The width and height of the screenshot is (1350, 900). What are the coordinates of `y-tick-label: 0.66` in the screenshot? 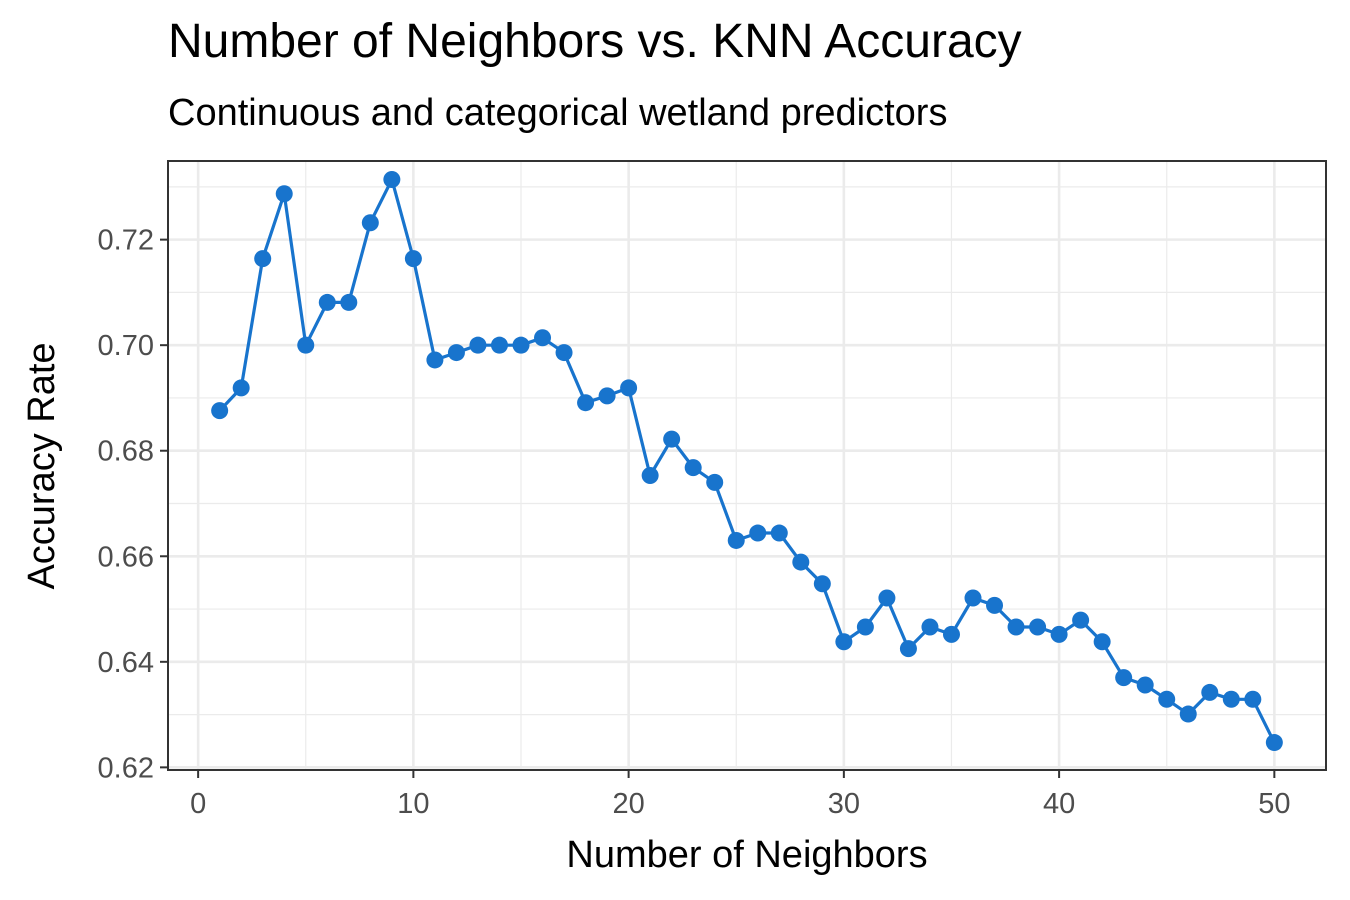 It's located at (126, 557).